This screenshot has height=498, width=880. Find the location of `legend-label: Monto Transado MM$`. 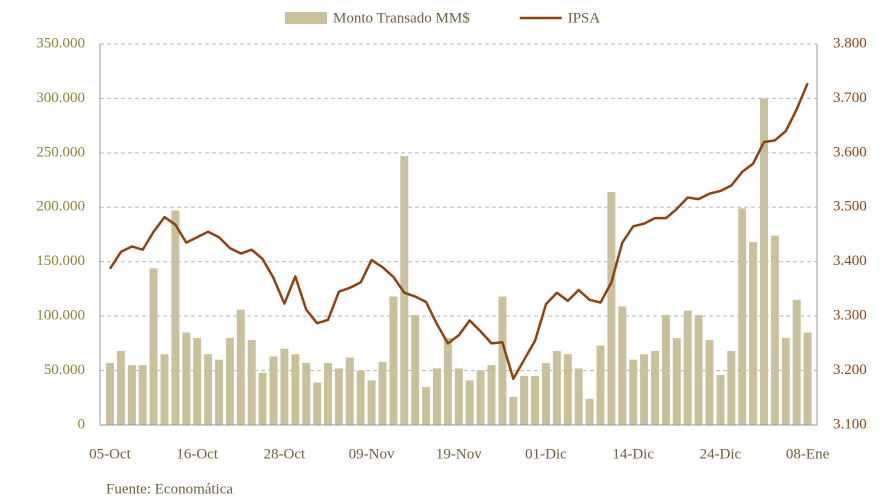

legend-label: Monto Transado MM$ is located at coordinates (401, 18).